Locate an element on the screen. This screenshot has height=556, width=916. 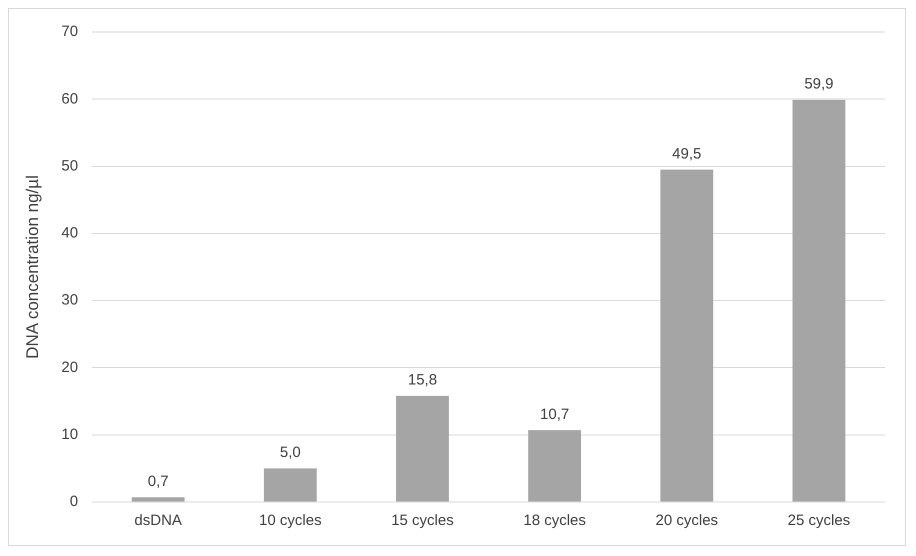
y-tick-label: 20 is located at coordinates (69, 367).